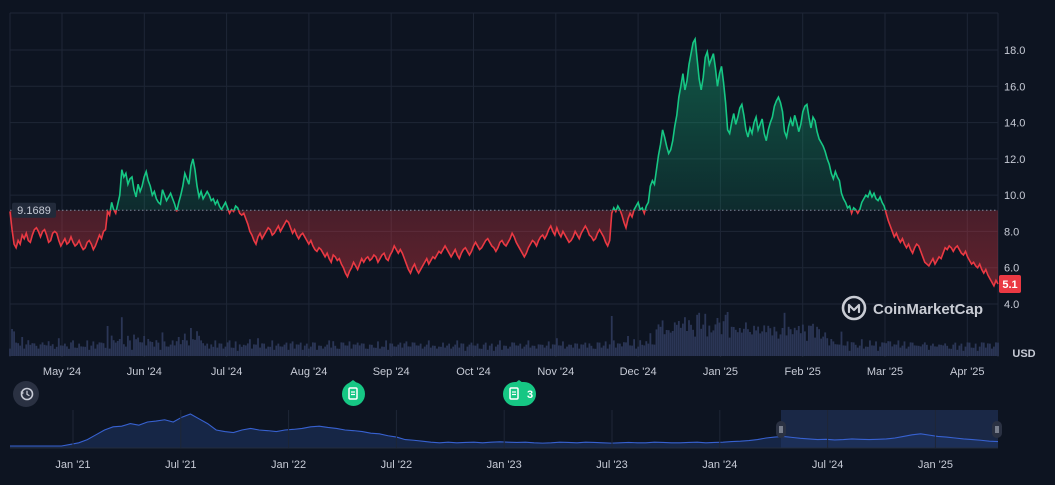  What do you see at coordinates (1014, 87) in the screenshot?
I see `y-tick-label: 16.0` at bounding box center [1014, 87].